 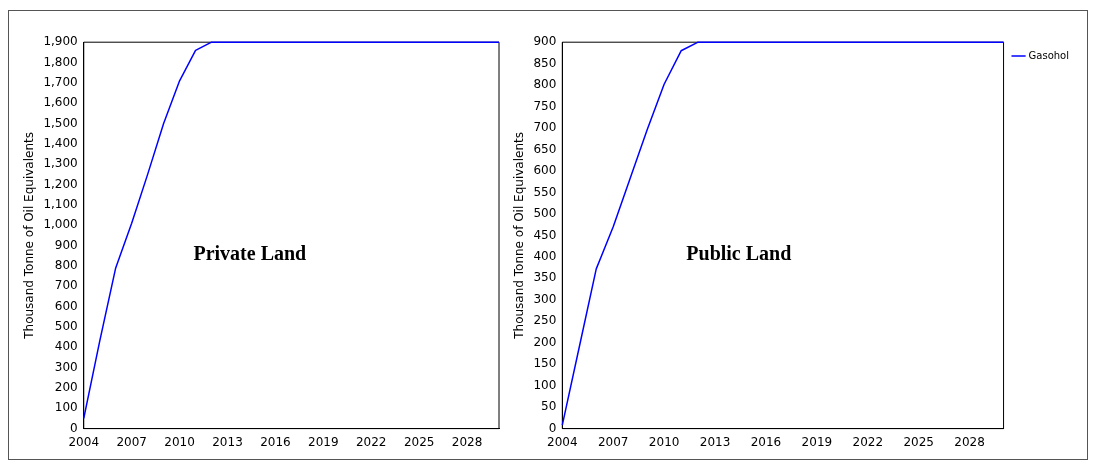 What do you see at coordinates (60, 224) in the screenshot?
I see `y-tick-label: 1,000` at bounding box center [60, 224].